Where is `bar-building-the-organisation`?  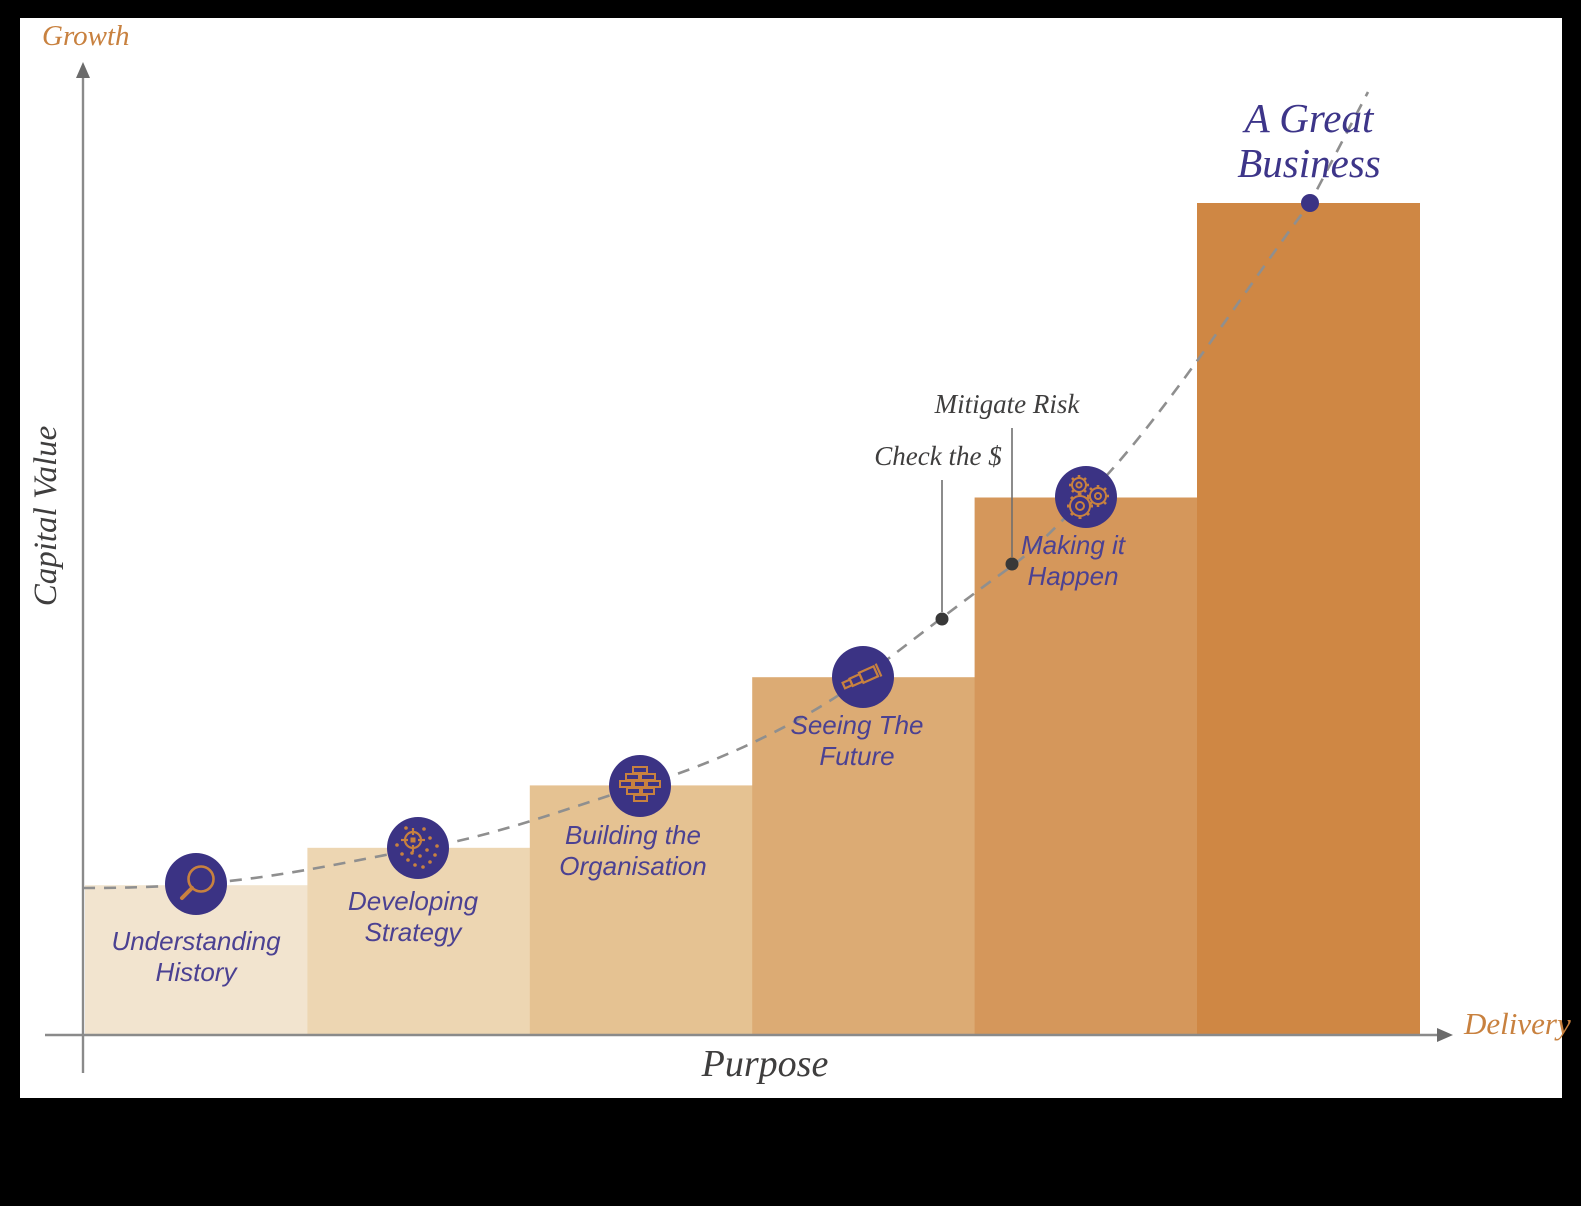
bar-building-the-organisation is located at coordinates (641, 910).